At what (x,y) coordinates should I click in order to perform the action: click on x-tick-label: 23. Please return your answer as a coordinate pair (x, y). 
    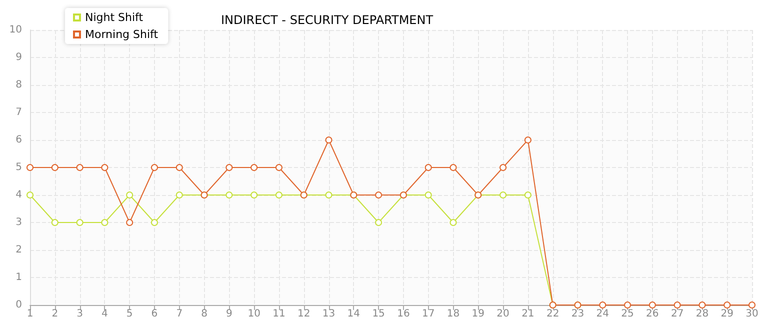
    Looking at the image, I should click on (577, 314).